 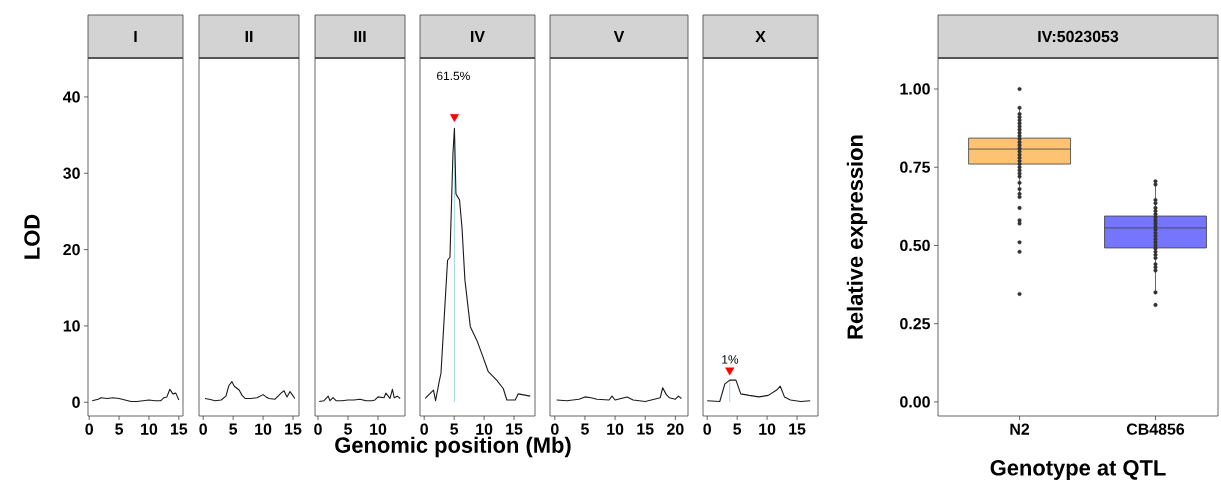 What do you see at coordinates (619, 36) in the screenshot?
I see `chart-title: V` at bounding box center [619, 36].